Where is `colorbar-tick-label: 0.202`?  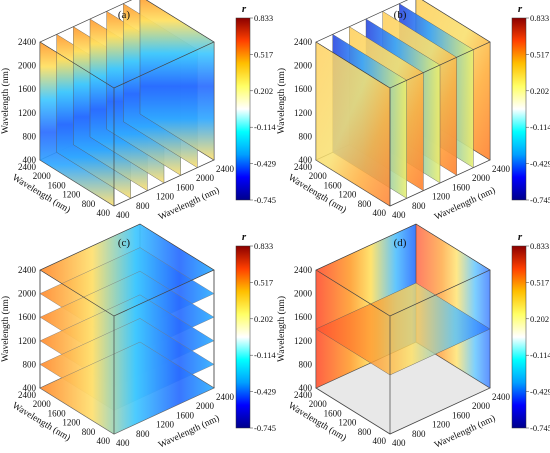 colorbar-tick-label: 0.202 is located at coordinates (263, 319).